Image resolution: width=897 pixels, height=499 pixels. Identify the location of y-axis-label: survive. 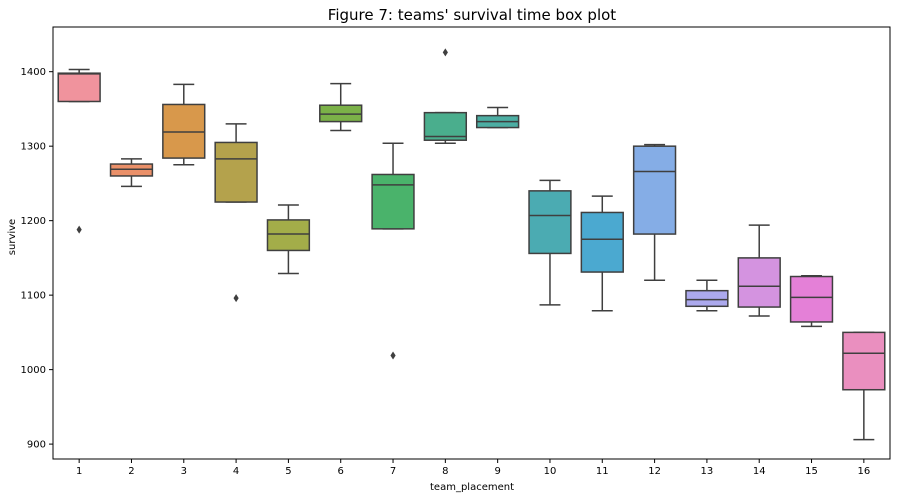
(12, 237).